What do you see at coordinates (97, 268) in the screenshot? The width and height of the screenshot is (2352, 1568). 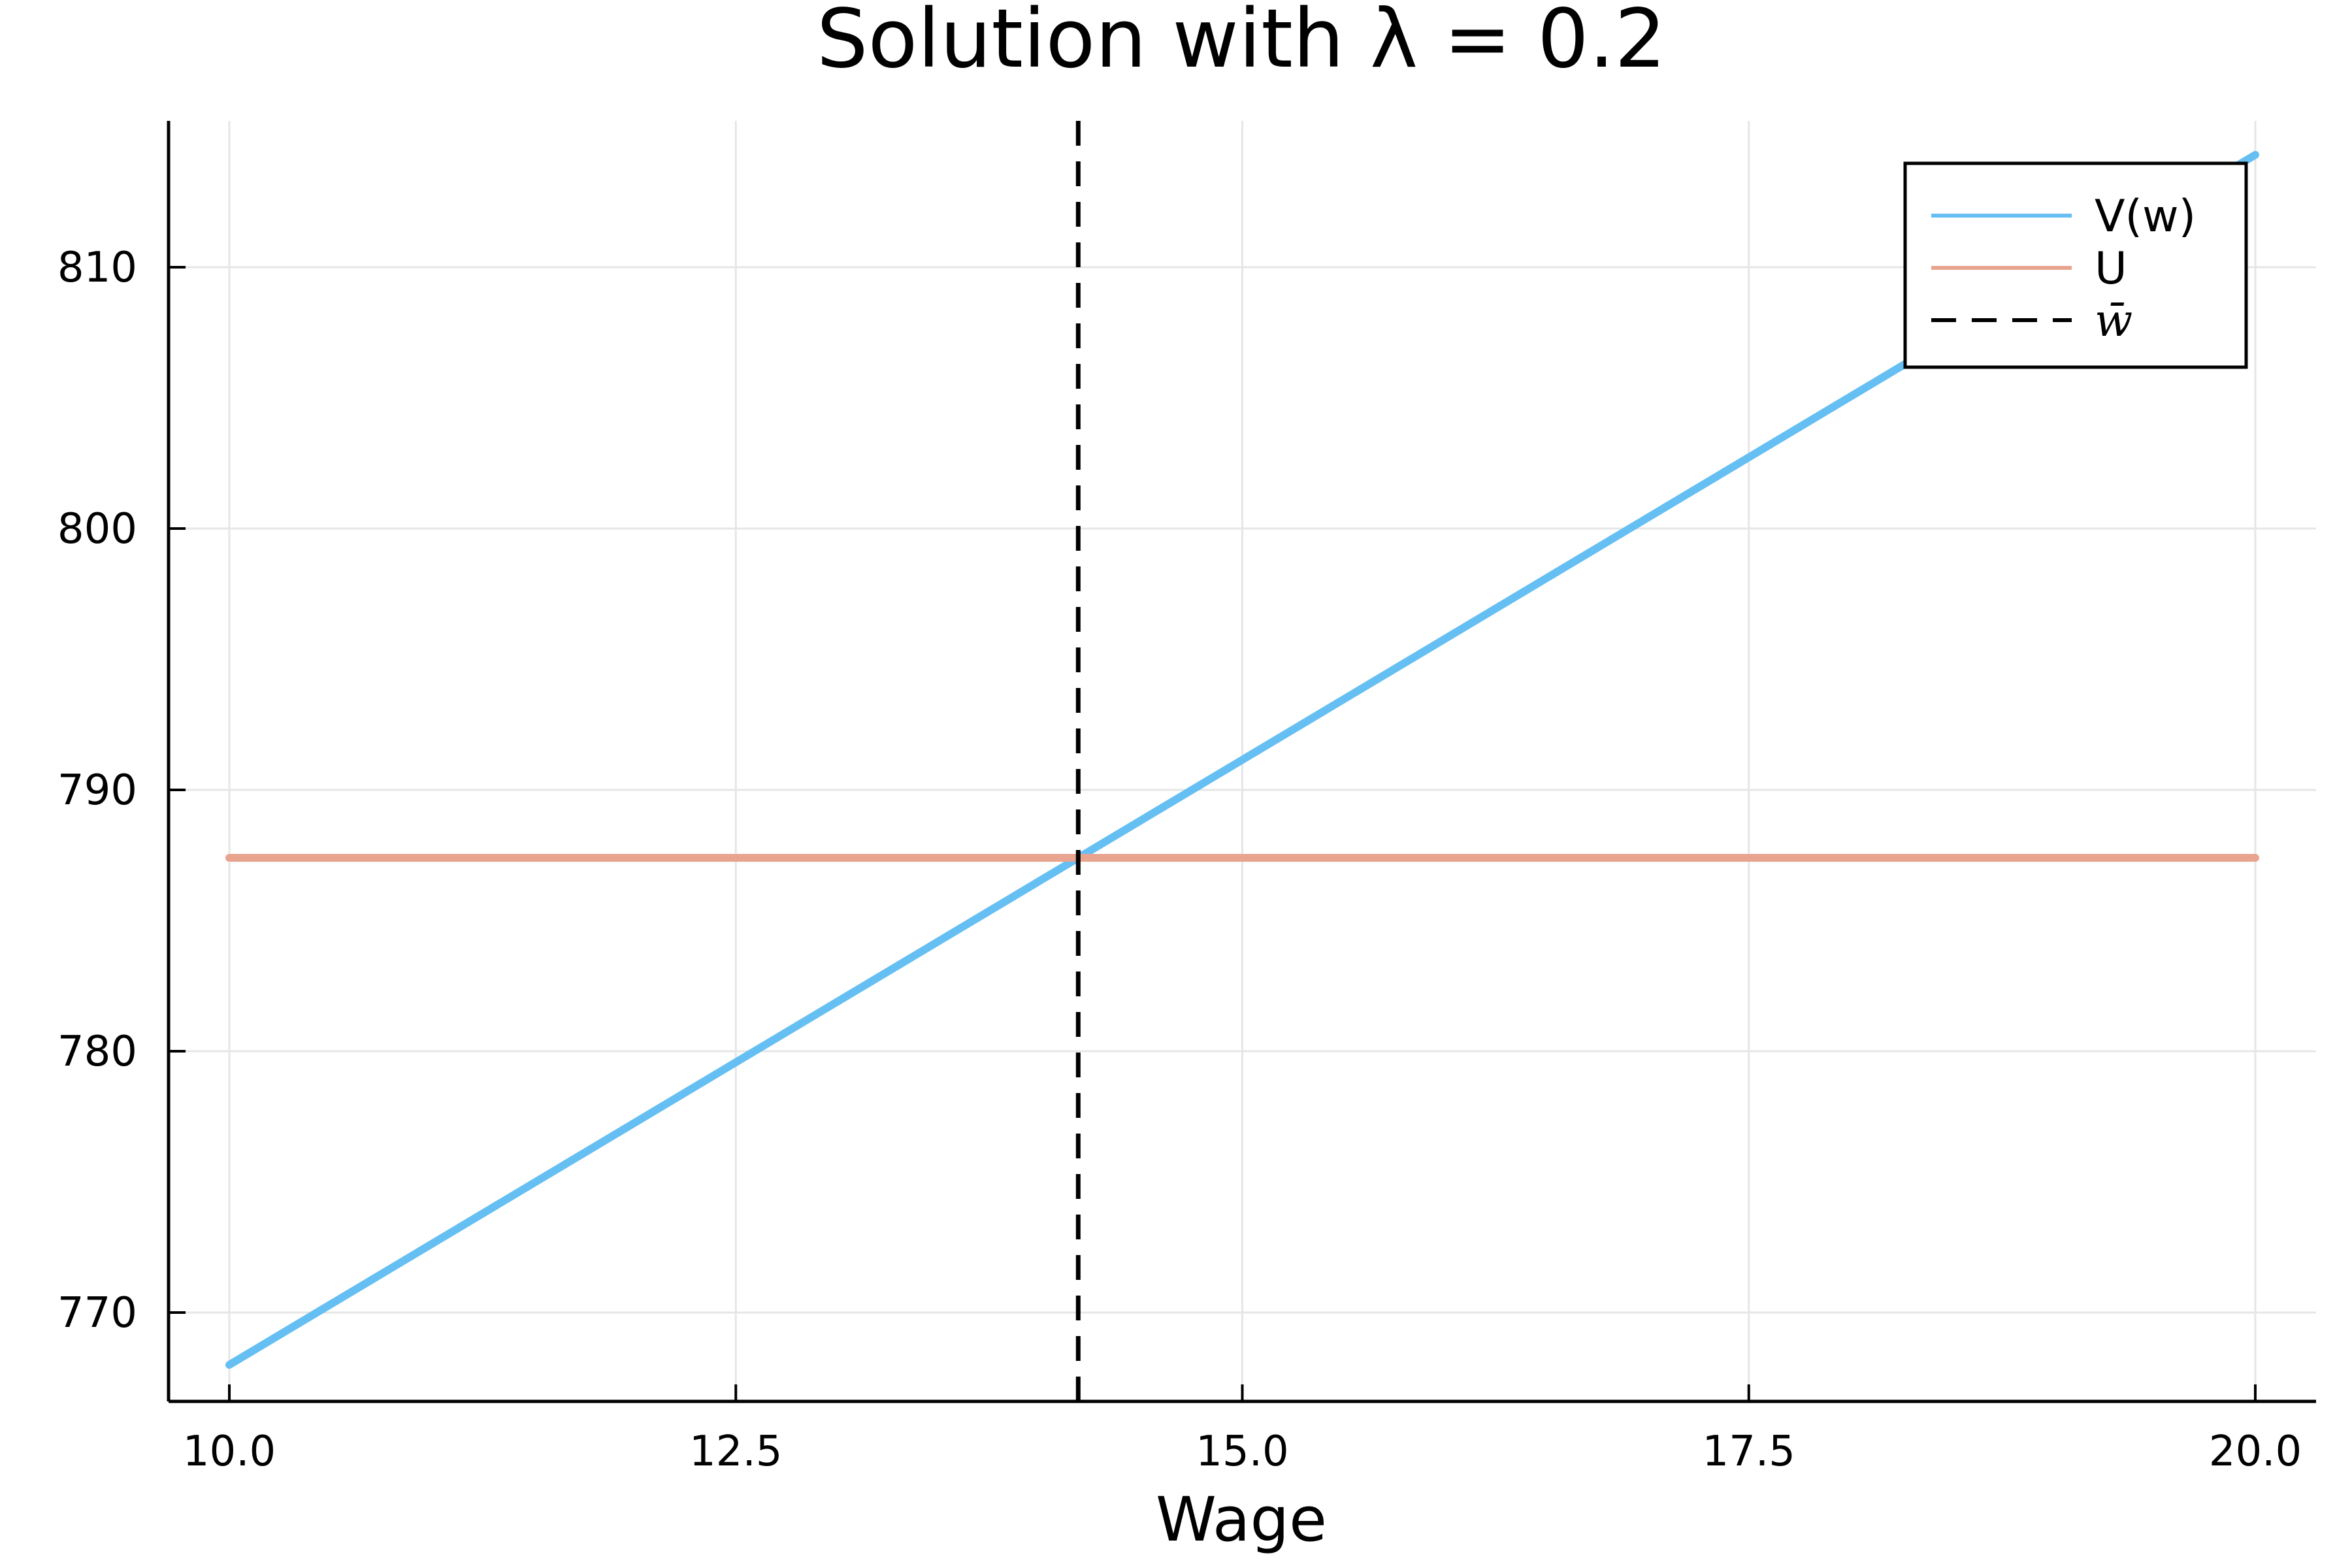 I see `y-tick-label: 810` at bounding box center [97, 268].